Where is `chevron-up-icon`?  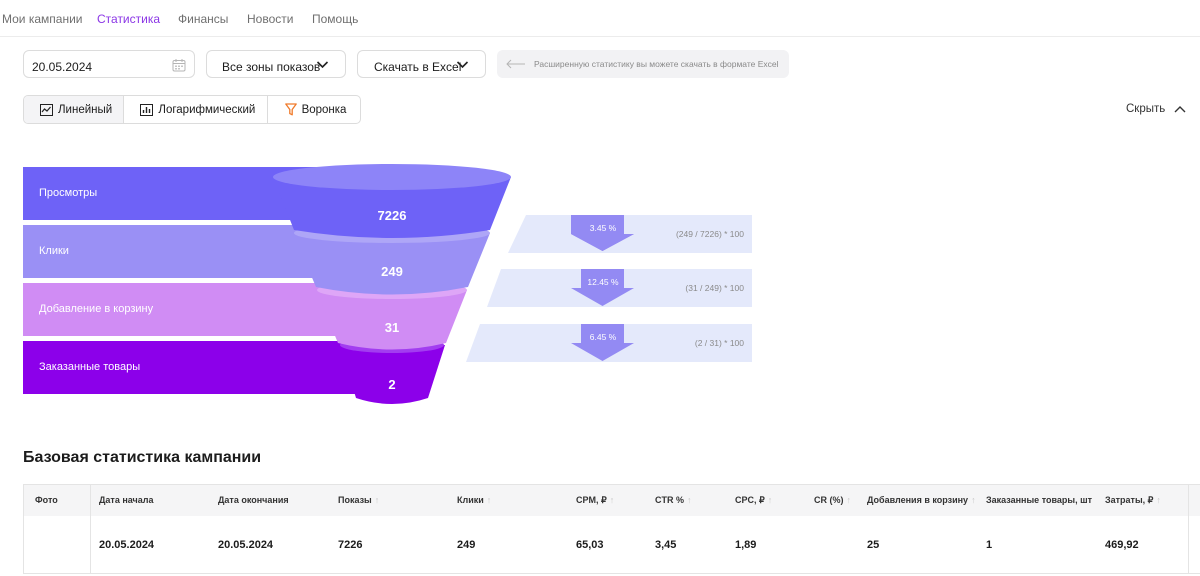
chevron-up-icon is located at coordinates (1180, 109).